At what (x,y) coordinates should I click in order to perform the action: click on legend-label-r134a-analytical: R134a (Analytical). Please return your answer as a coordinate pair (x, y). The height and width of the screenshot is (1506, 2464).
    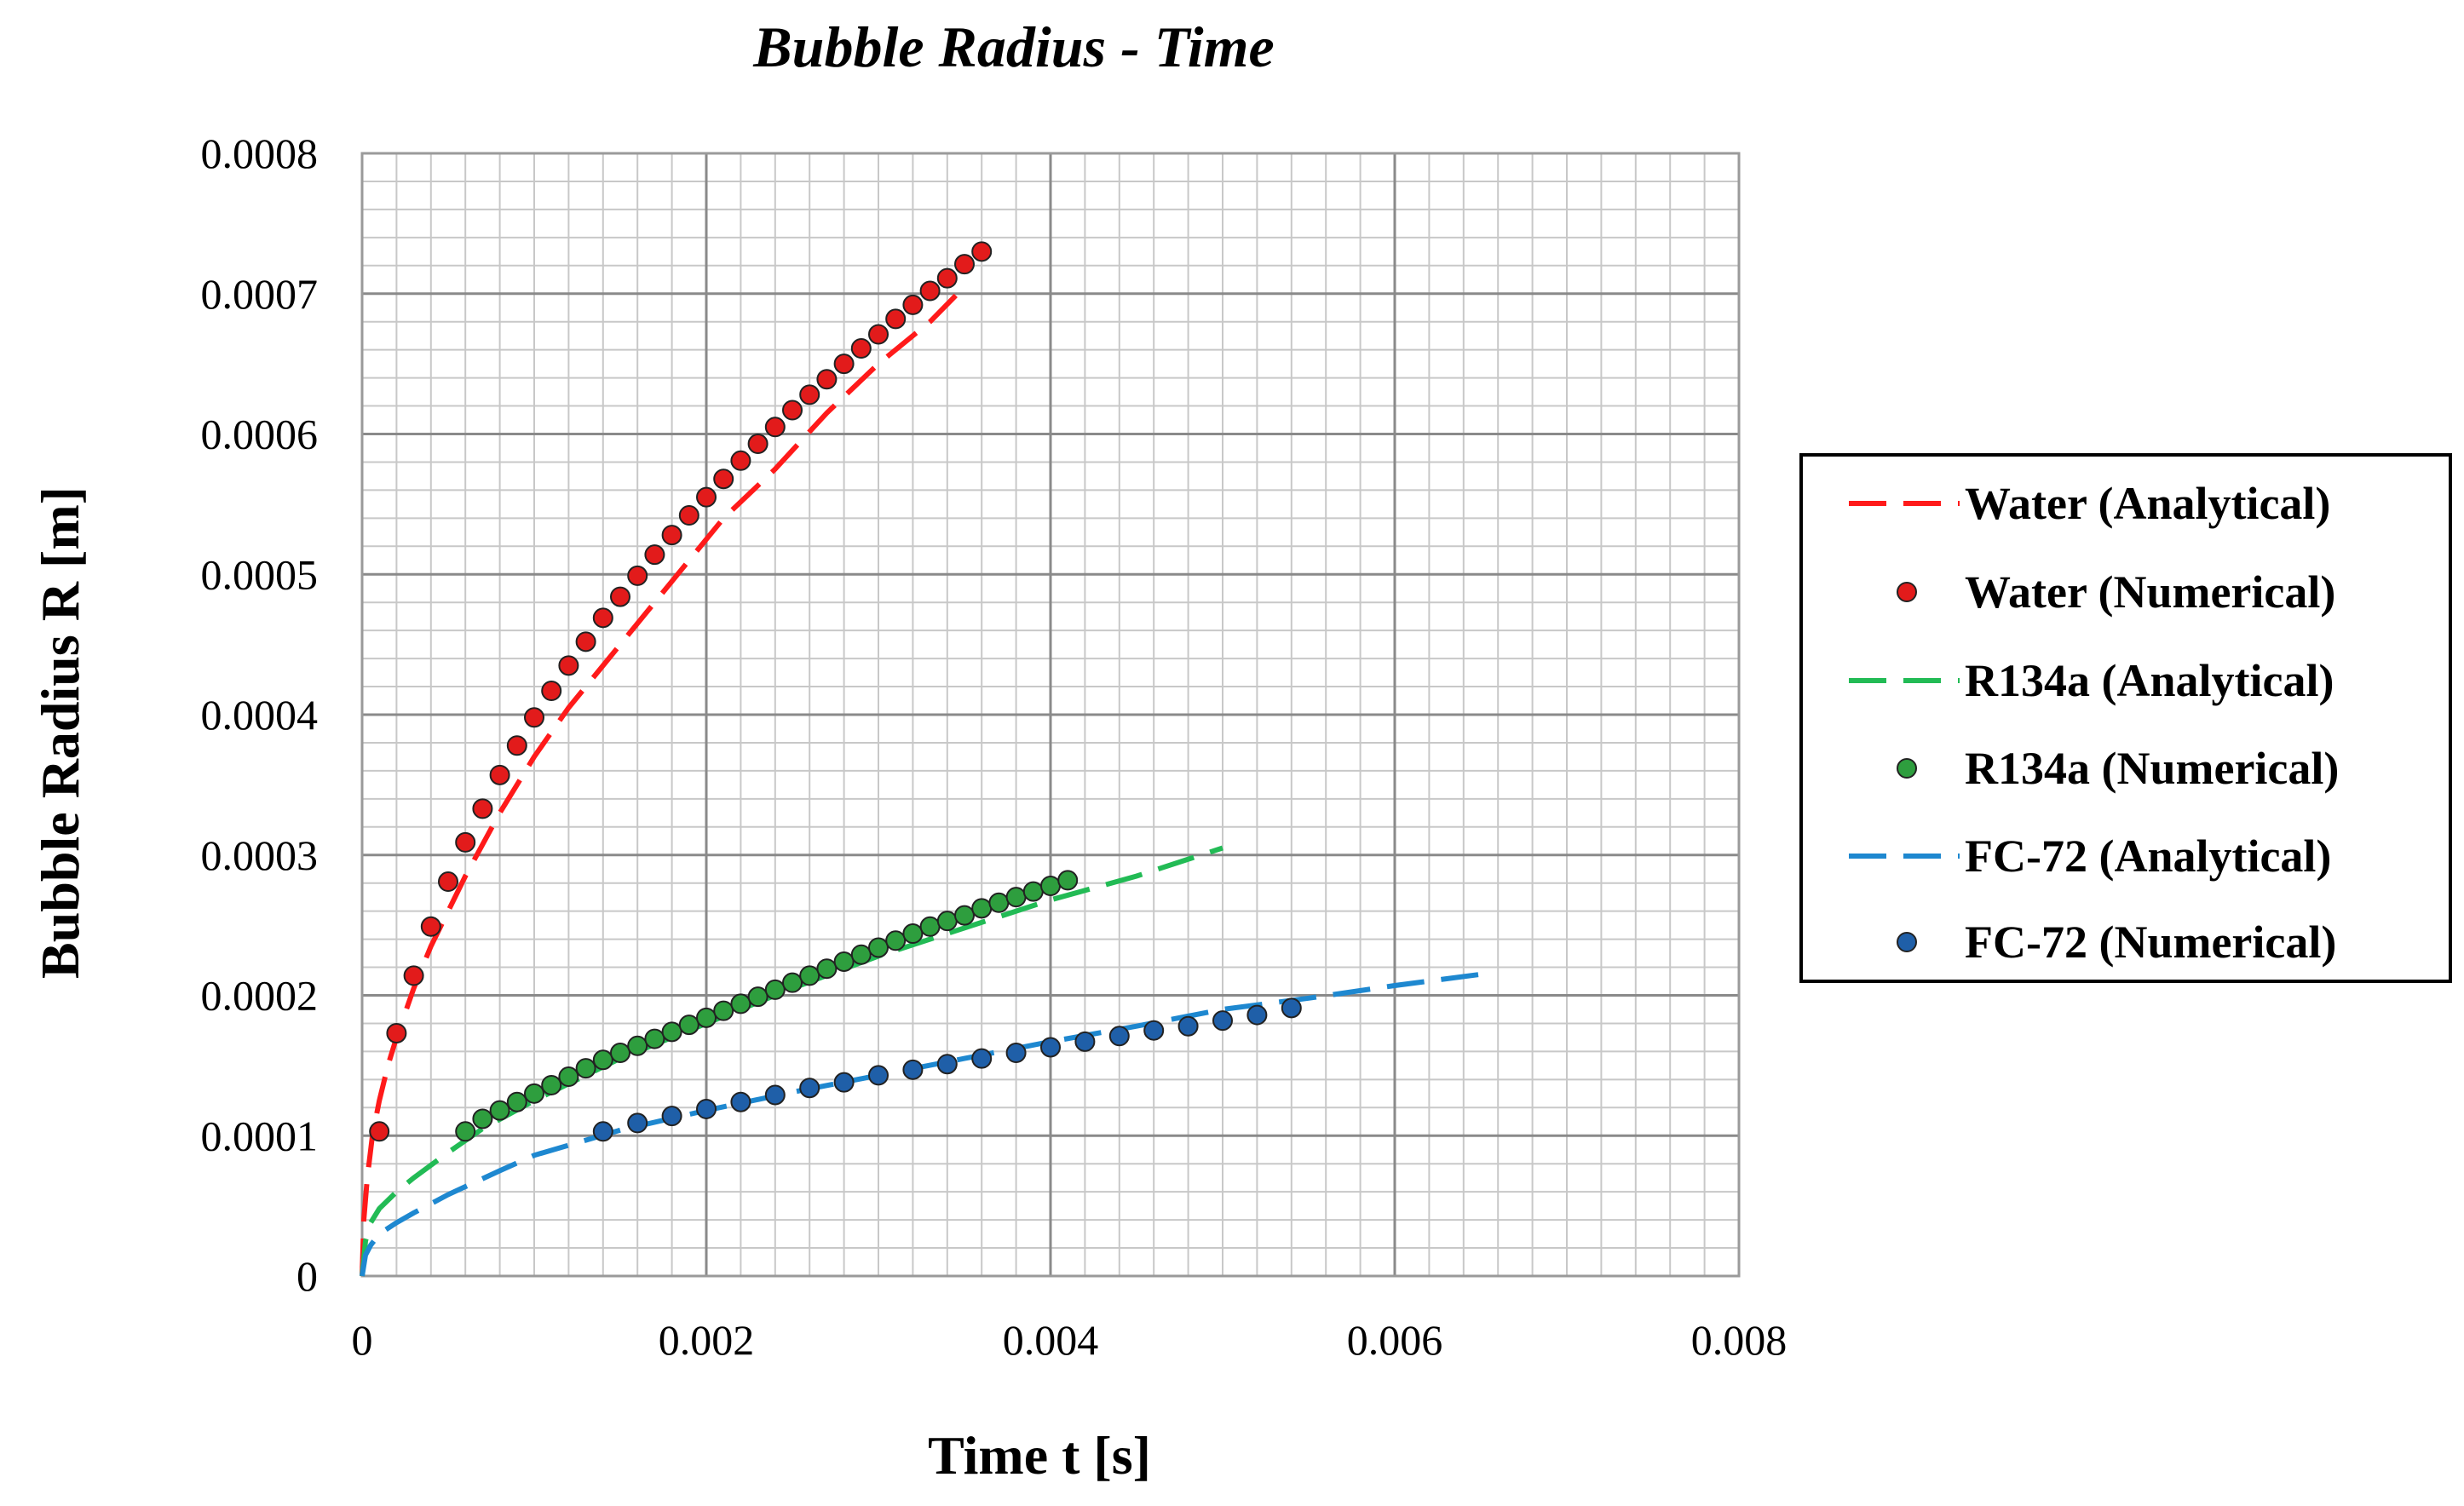
    Looking at the image, I should click on (2149, 680).